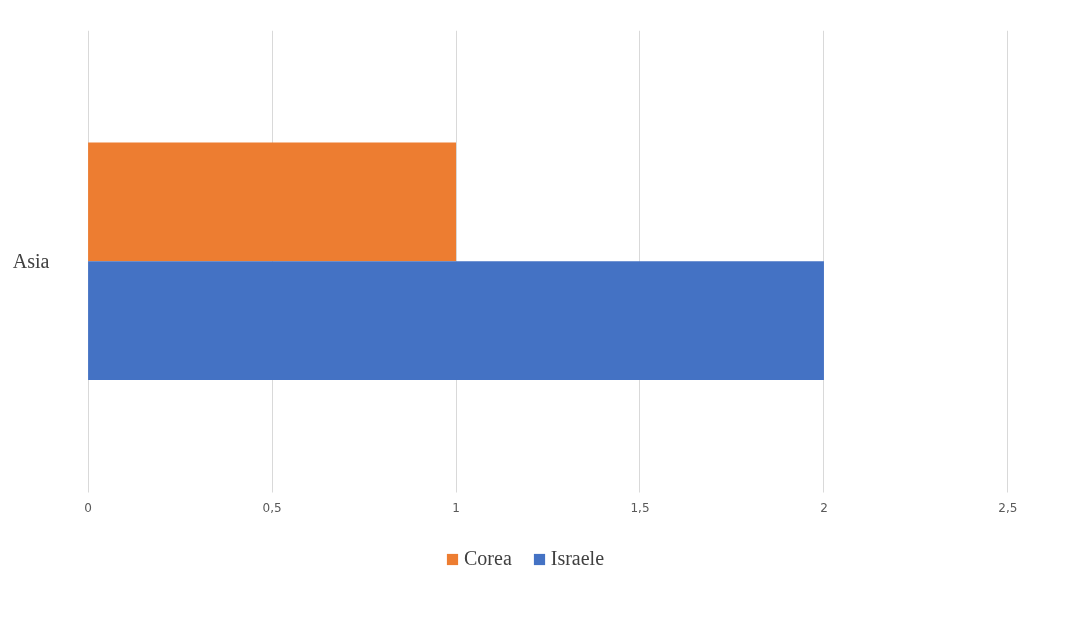 The height and width of the screenshot is (628, 1067). What do you see at coordinates (577, 558) in the screenshot?
I see `legend-label: Israele` at bounding box center [577, 558].